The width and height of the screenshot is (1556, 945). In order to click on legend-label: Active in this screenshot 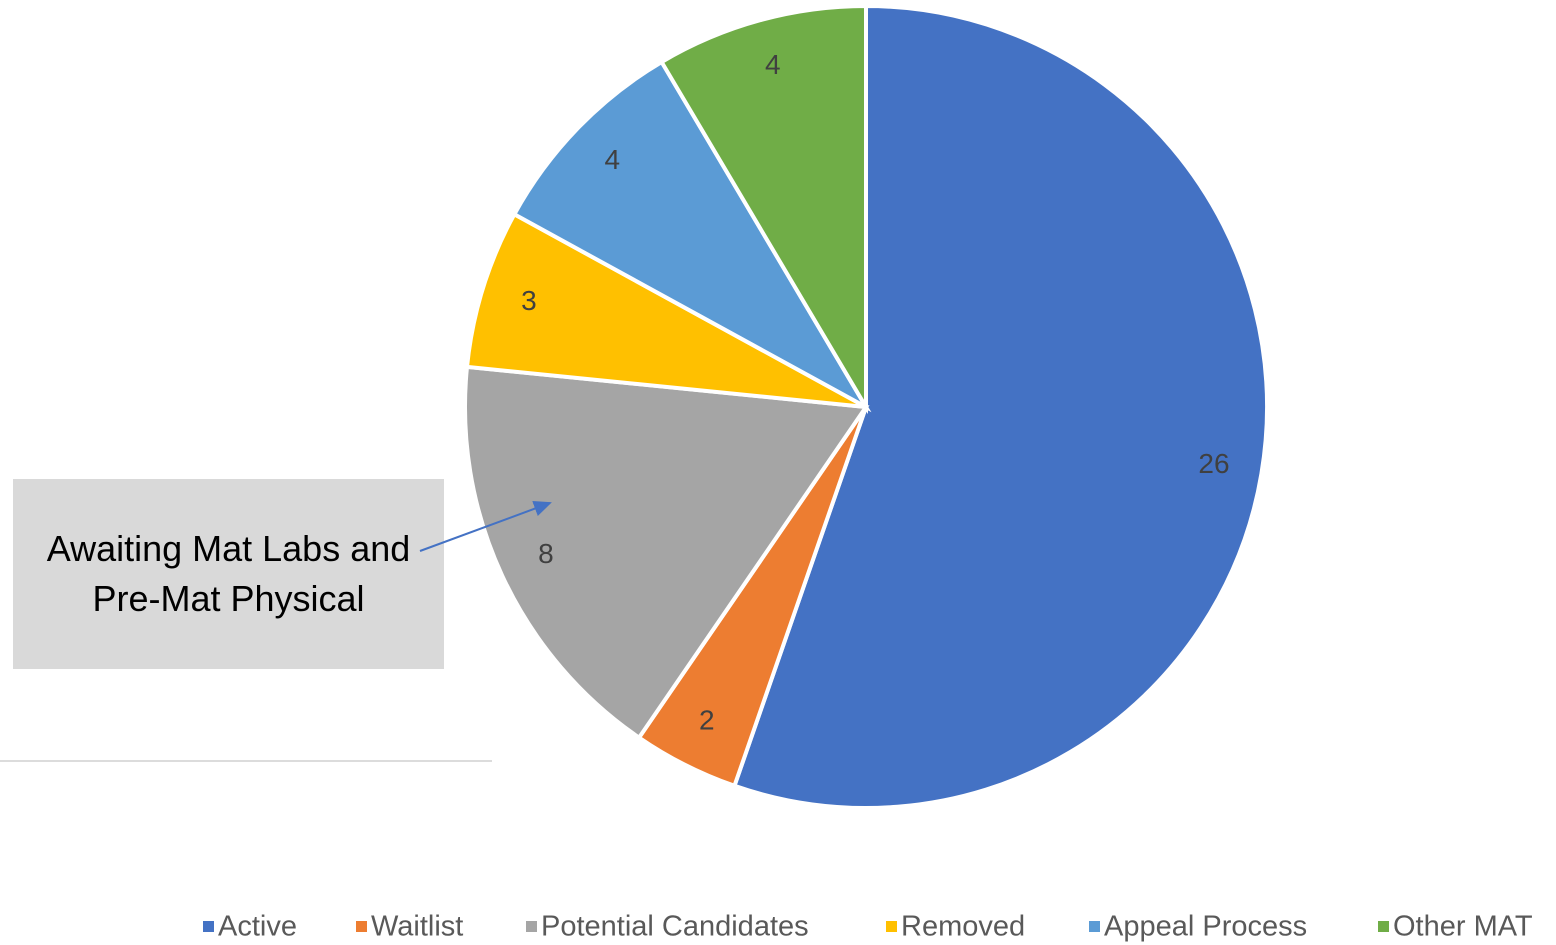, I will do `click(257, 927)`.